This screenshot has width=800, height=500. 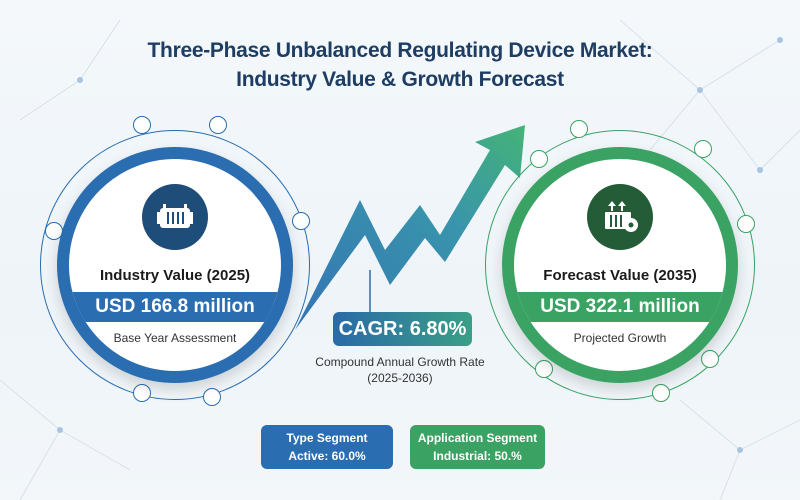 I want to click on industry-value-amount: USD 166.8 million, so click(x=175, y=307).